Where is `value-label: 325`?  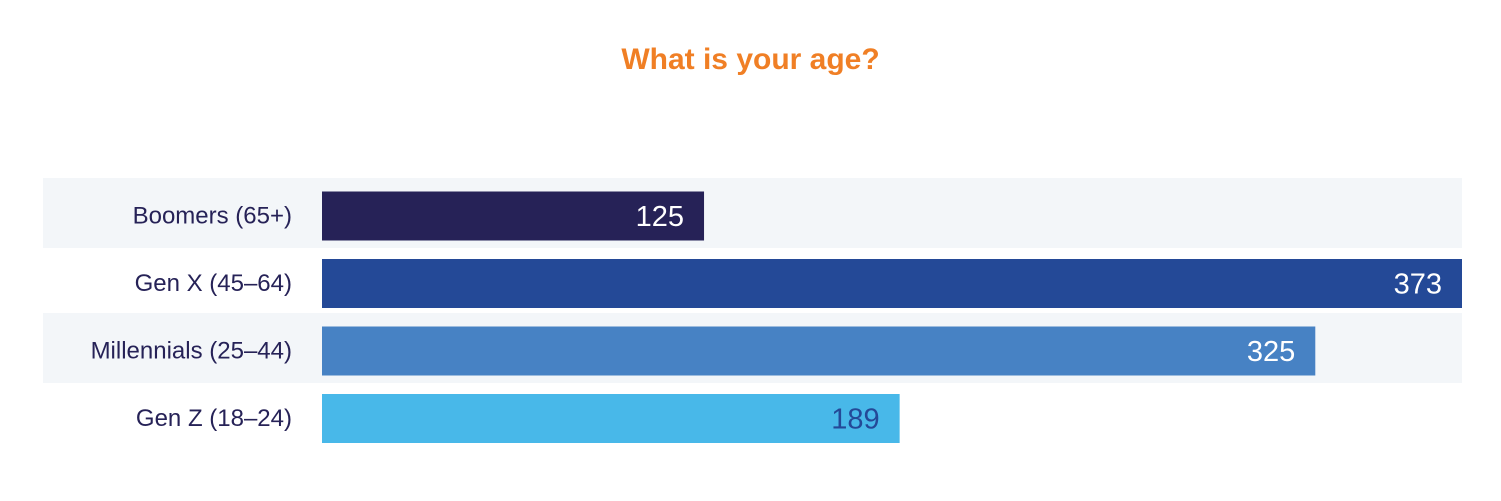 value-label: 325 is located at coordinates (1271, 352).